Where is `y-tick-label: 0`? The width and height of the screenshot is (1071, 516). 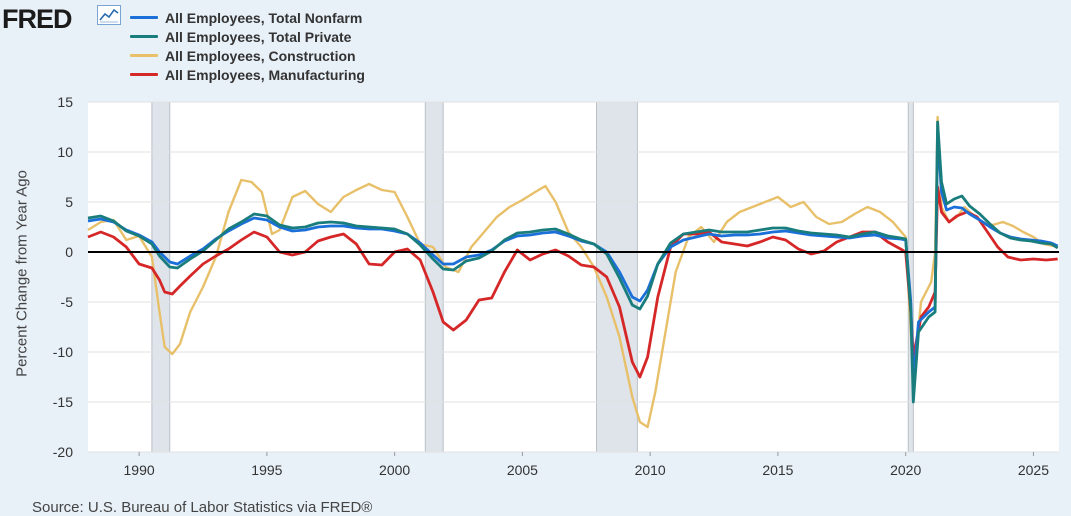
y-tick-label: 0 is located at coordinates (69, 252).